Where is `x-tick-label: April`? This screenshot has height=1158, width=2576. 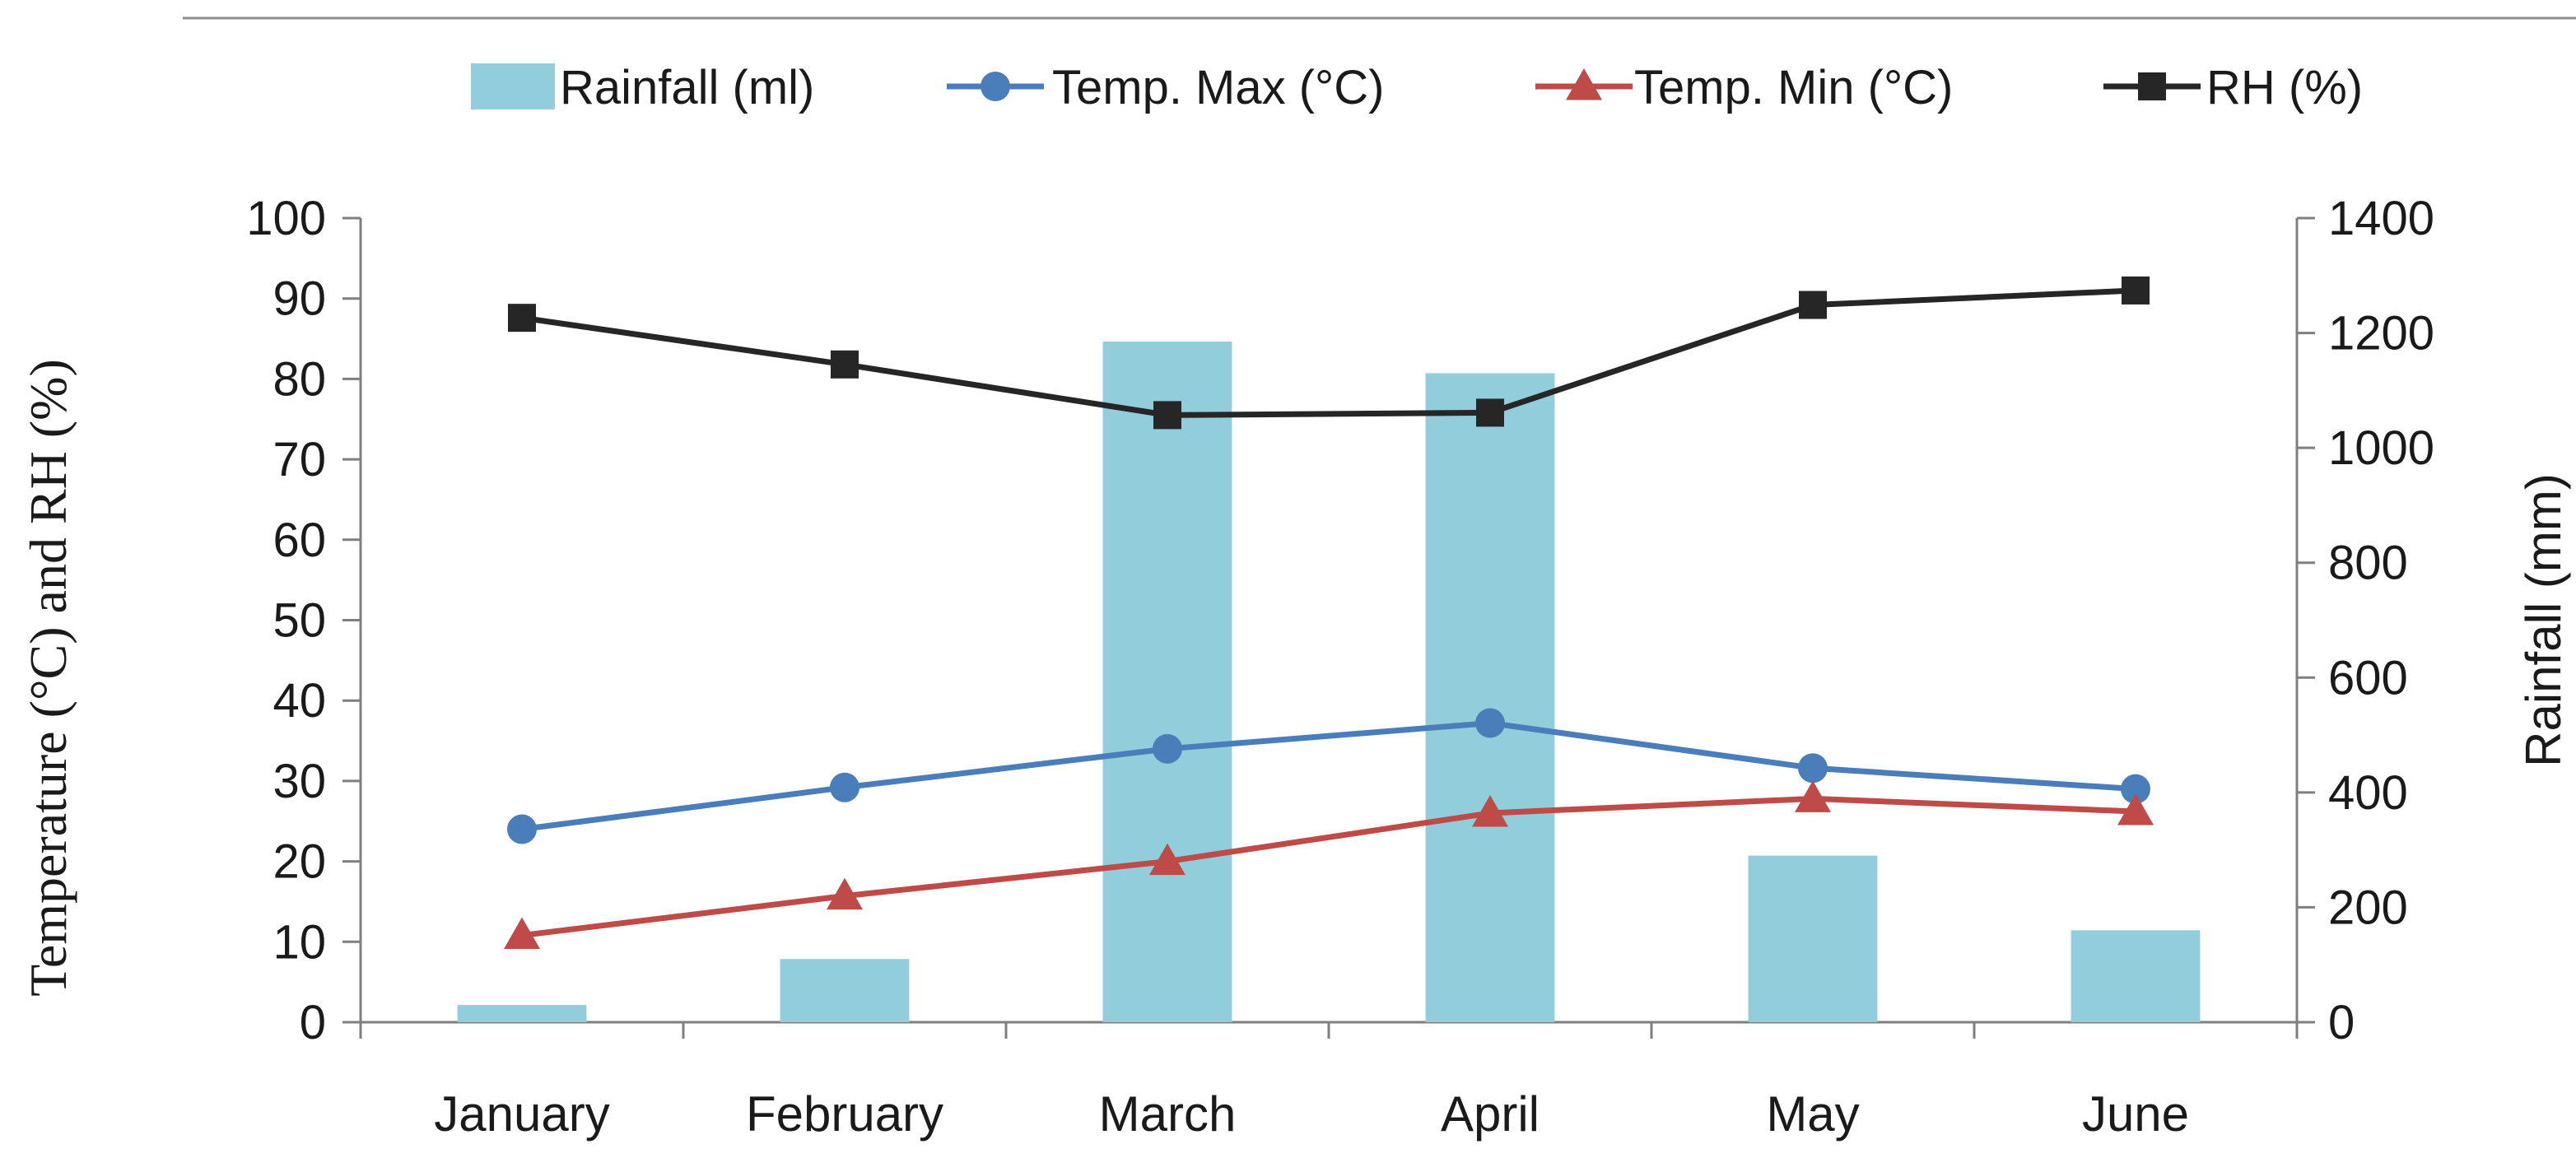 x-tick-label: April is located at coordinates (1490, 1114).